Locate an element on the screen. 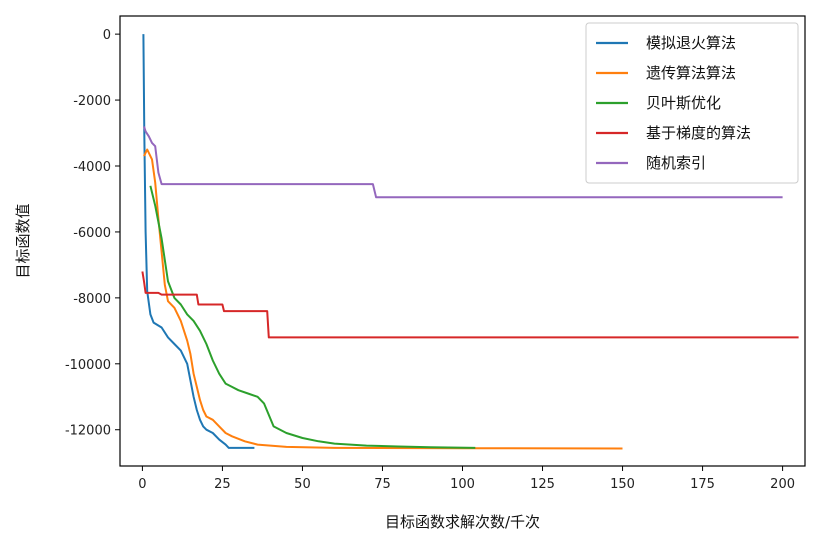 This screenshot has height=542, width=831. y-tick-label: -10000 is located at coordinates (88, 365).